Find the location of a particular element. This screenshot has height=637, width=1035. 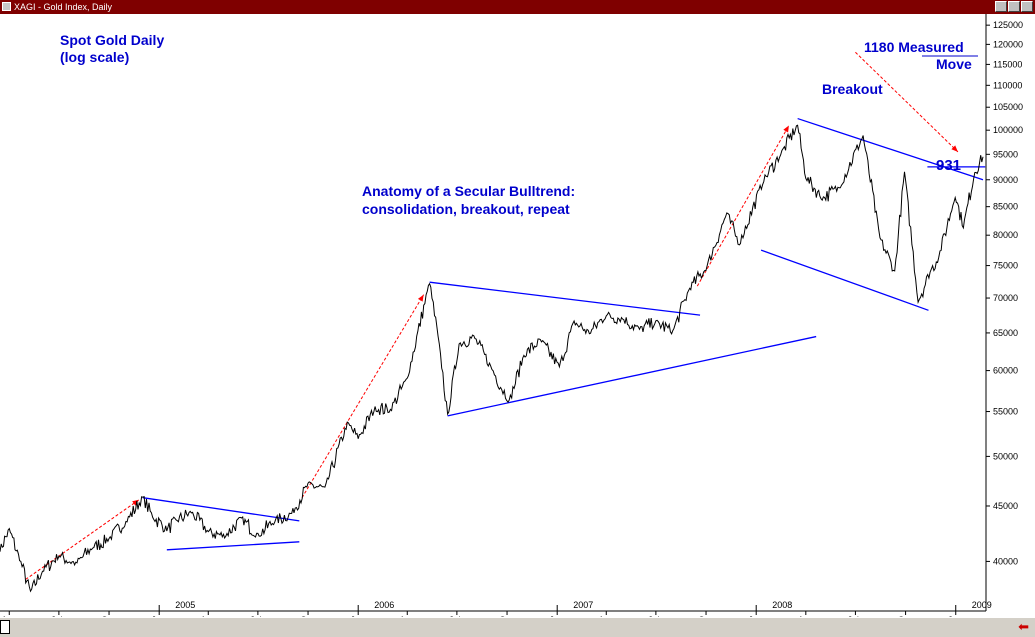

x-year-label: 2007 is located at coordinates (583, 605).